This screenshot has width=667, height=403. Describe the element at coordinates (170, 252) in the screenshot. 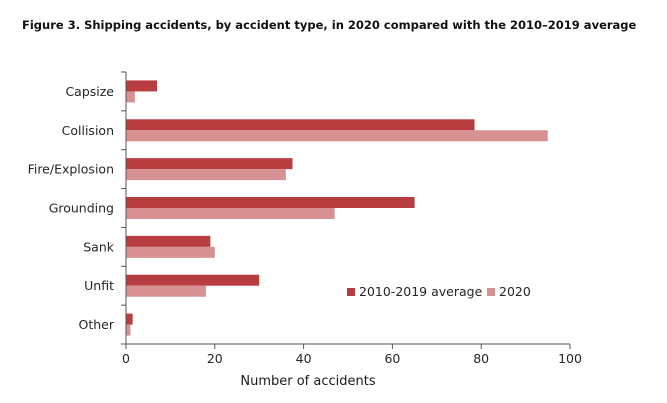

I see `bar-sank-2020` at that location.